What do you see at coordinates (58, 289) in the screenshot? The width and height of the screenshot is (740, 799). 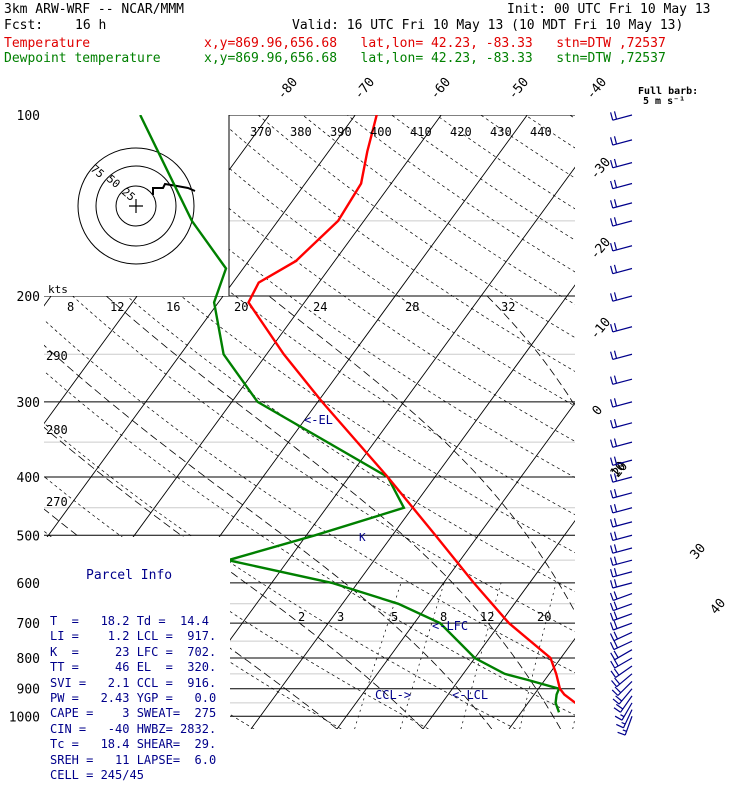 I see `hodograph-unit-label: kts` at bounding box center [58, 289].